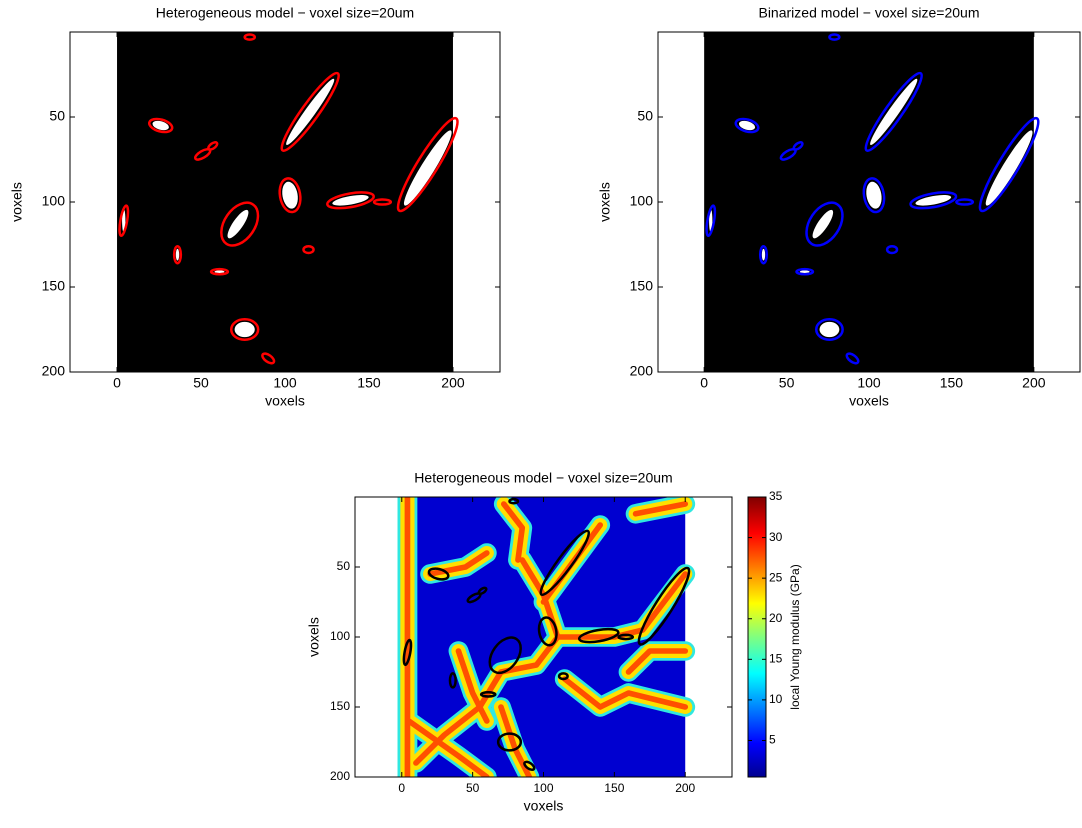 The height and width of the screenshot is (828, 1082). I want to click on colorbar-tick-label: 20, so click(776, 618).